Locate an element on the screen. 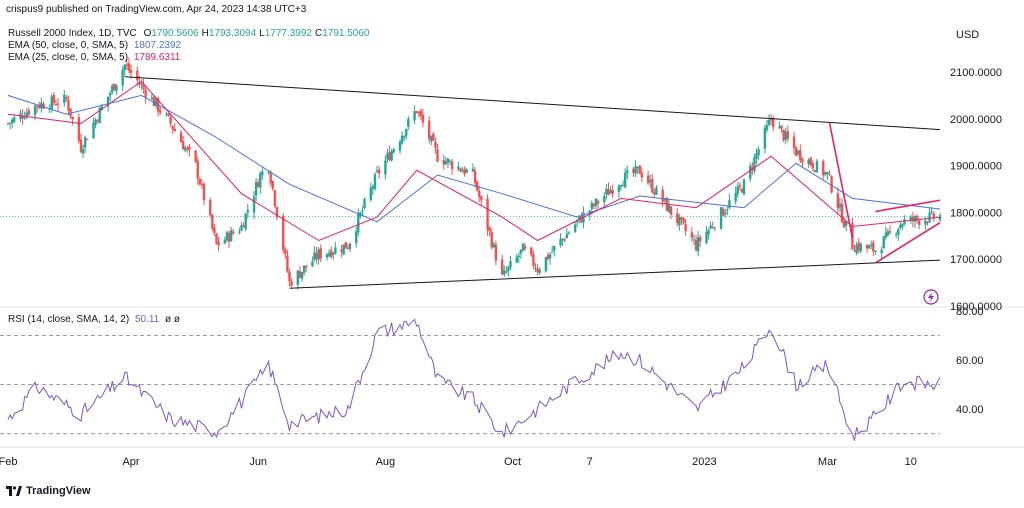  rsi-value: 50.11 is located at coordinates (147, 319).